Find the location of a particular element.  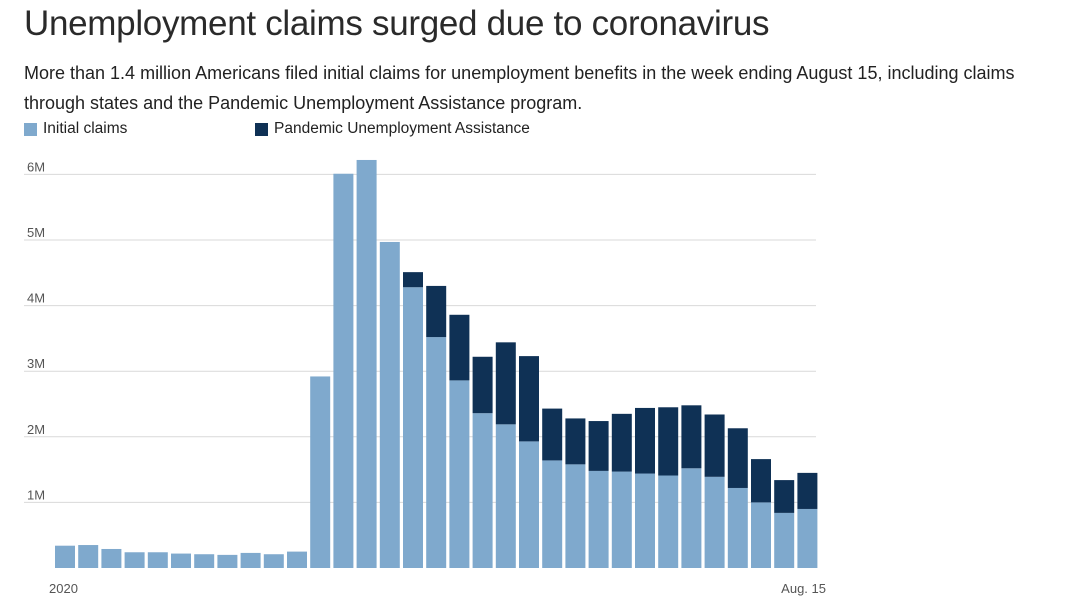

legend-swatch-pua is located at coordinates (261, 129).